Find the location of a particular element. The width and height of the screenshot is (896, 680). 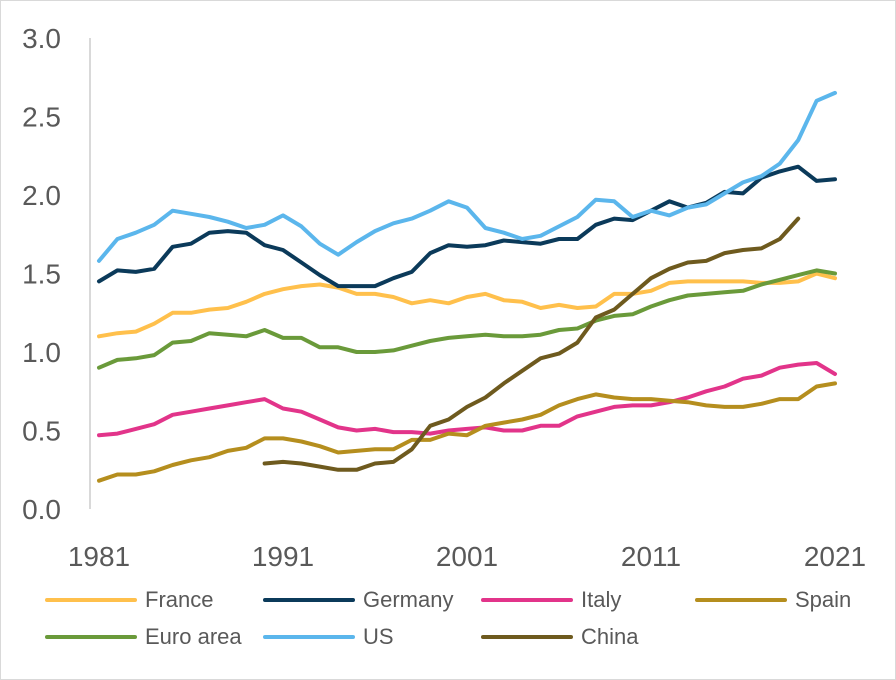

x-tick-label: 2001 is located at coordinates (467, 556).